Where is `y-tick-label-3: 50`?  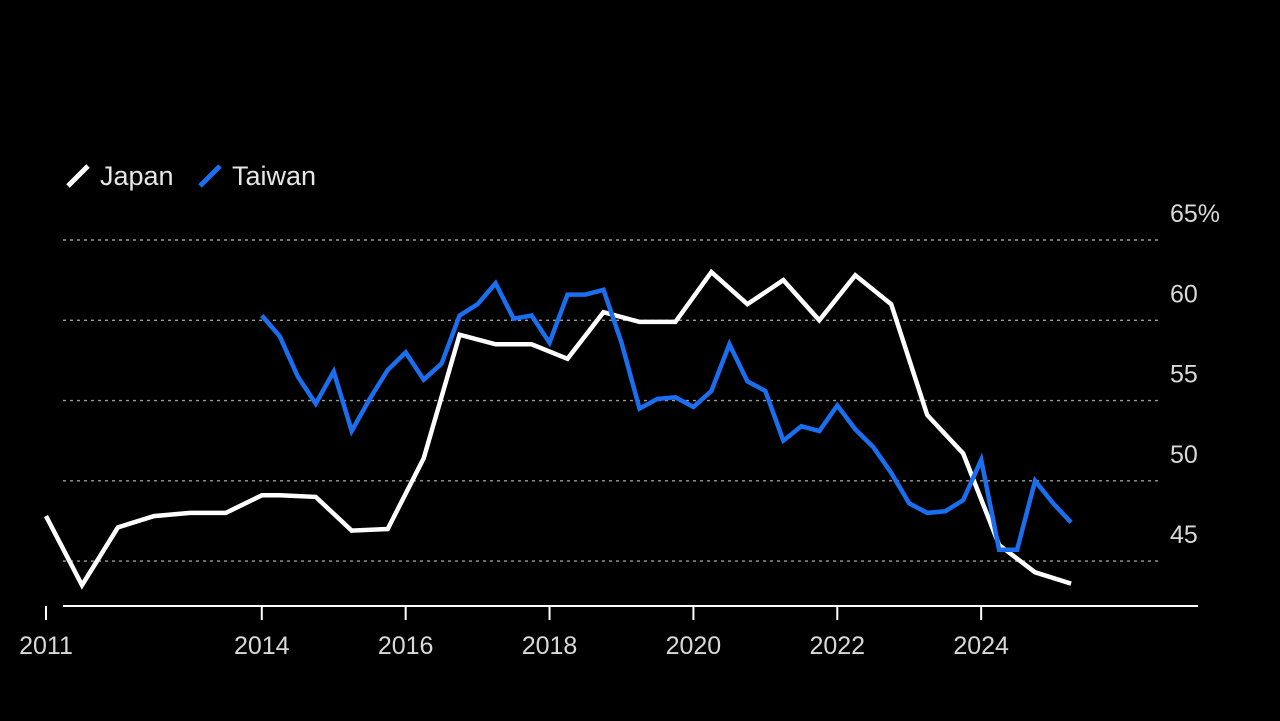 y-tick-label-3: 50 is located at coordinates (1184, 455).